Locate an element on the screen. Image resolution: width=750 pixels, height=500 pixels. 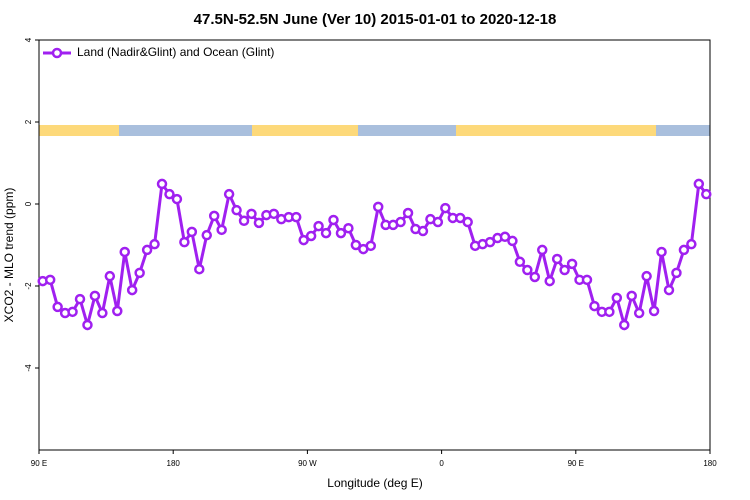
land-ocean-band is located at coordinates (374, 130).